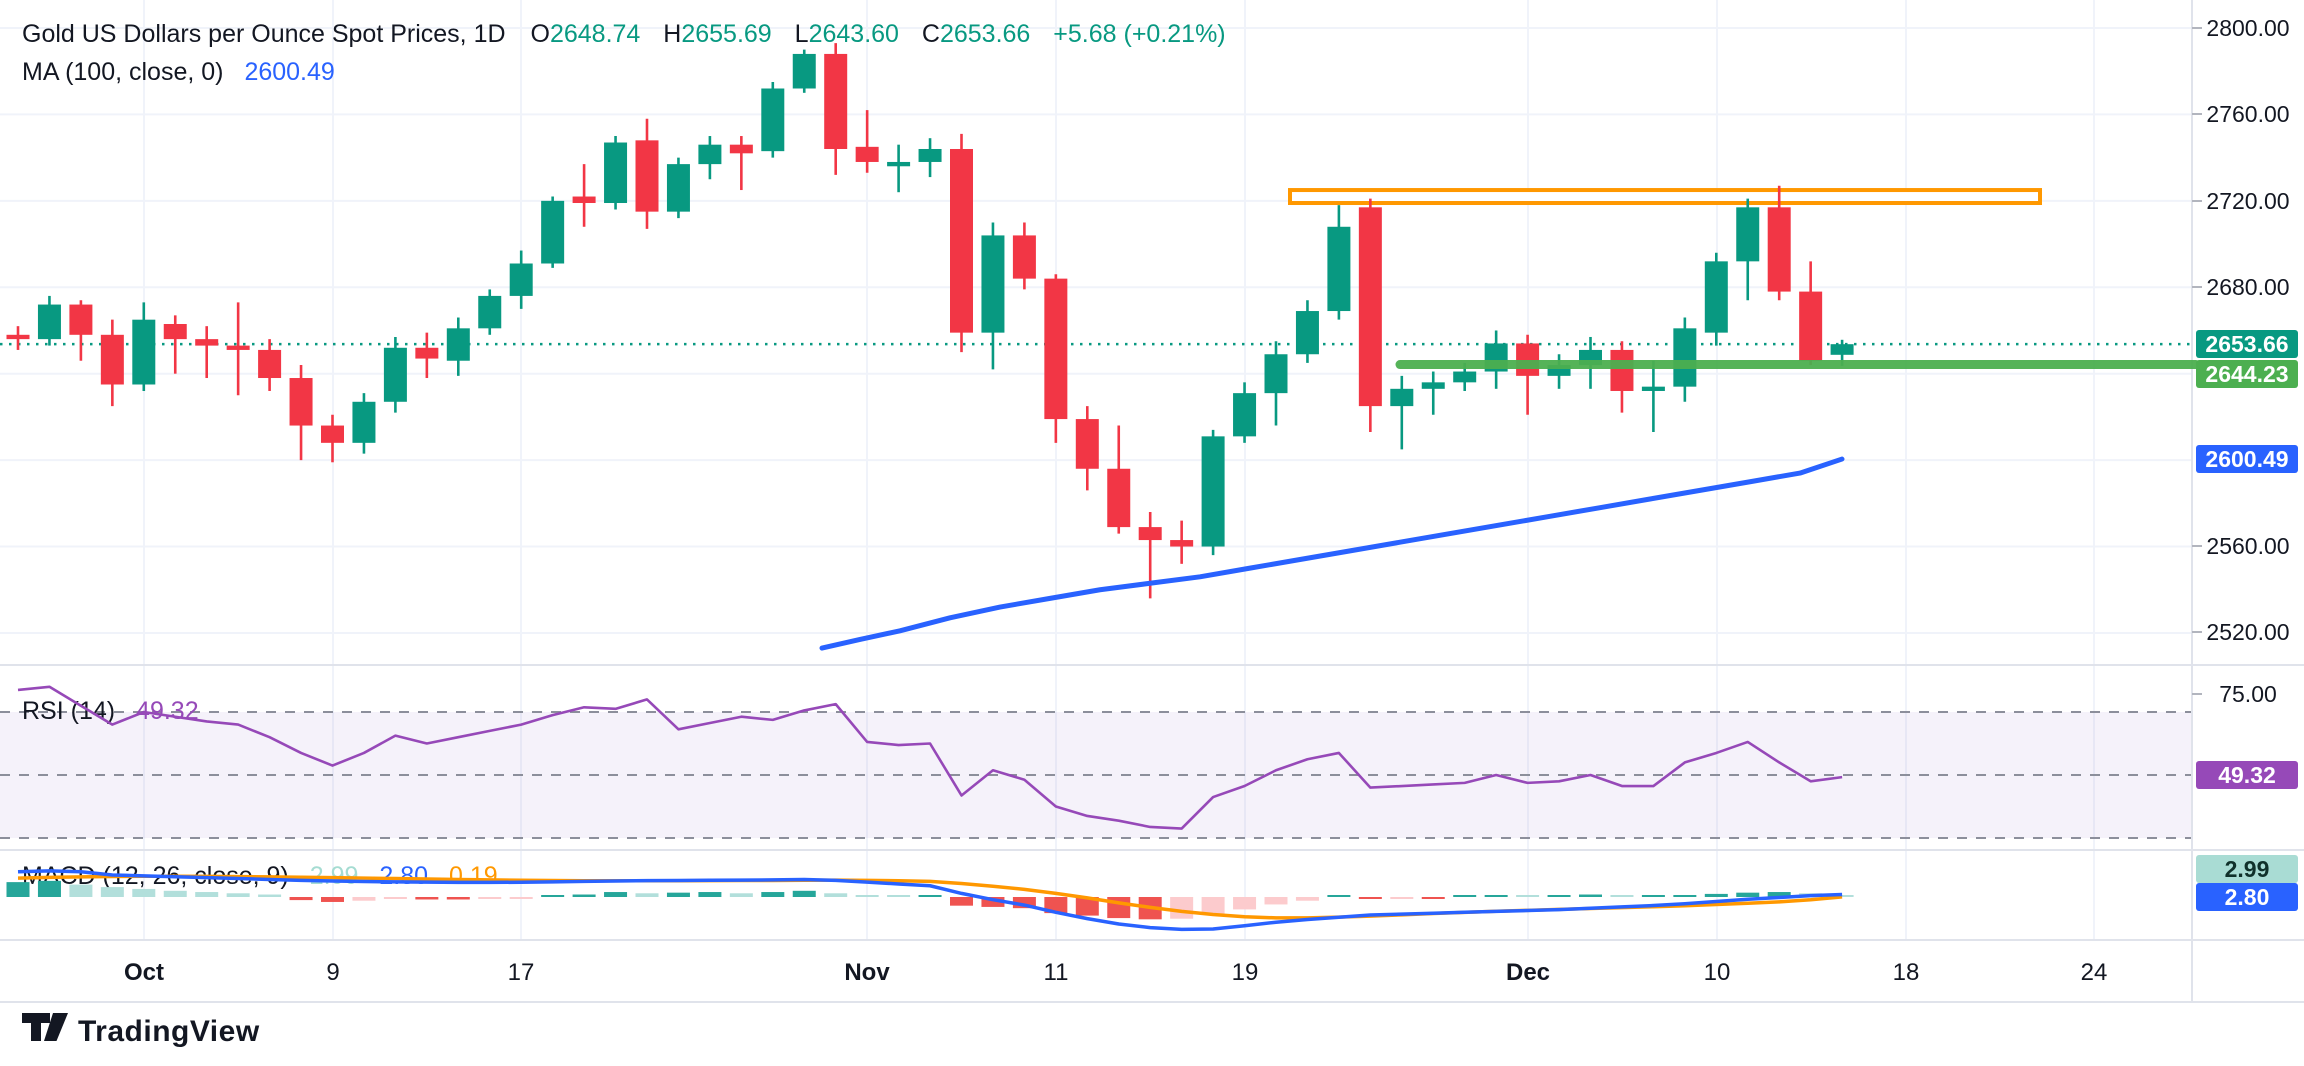 The height and width of the screenshot is (1066, 2304). I want to click on low-value: 2643.60, so click(854, 34).